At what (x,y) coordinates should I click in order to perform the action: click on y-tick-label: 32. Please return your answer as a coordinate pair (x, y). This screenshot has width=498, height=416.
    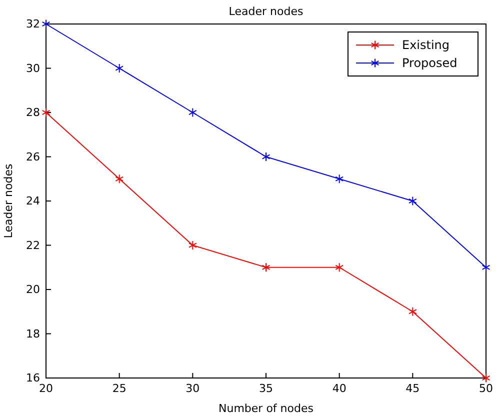
    Looking at the image, I should click on (33, 24).